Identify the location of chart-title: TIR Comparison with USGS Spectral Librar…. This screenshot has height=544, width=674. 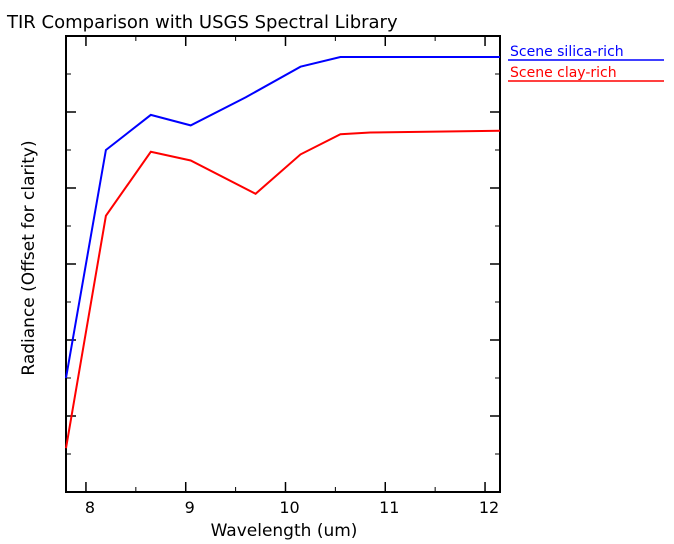
(202, 22).